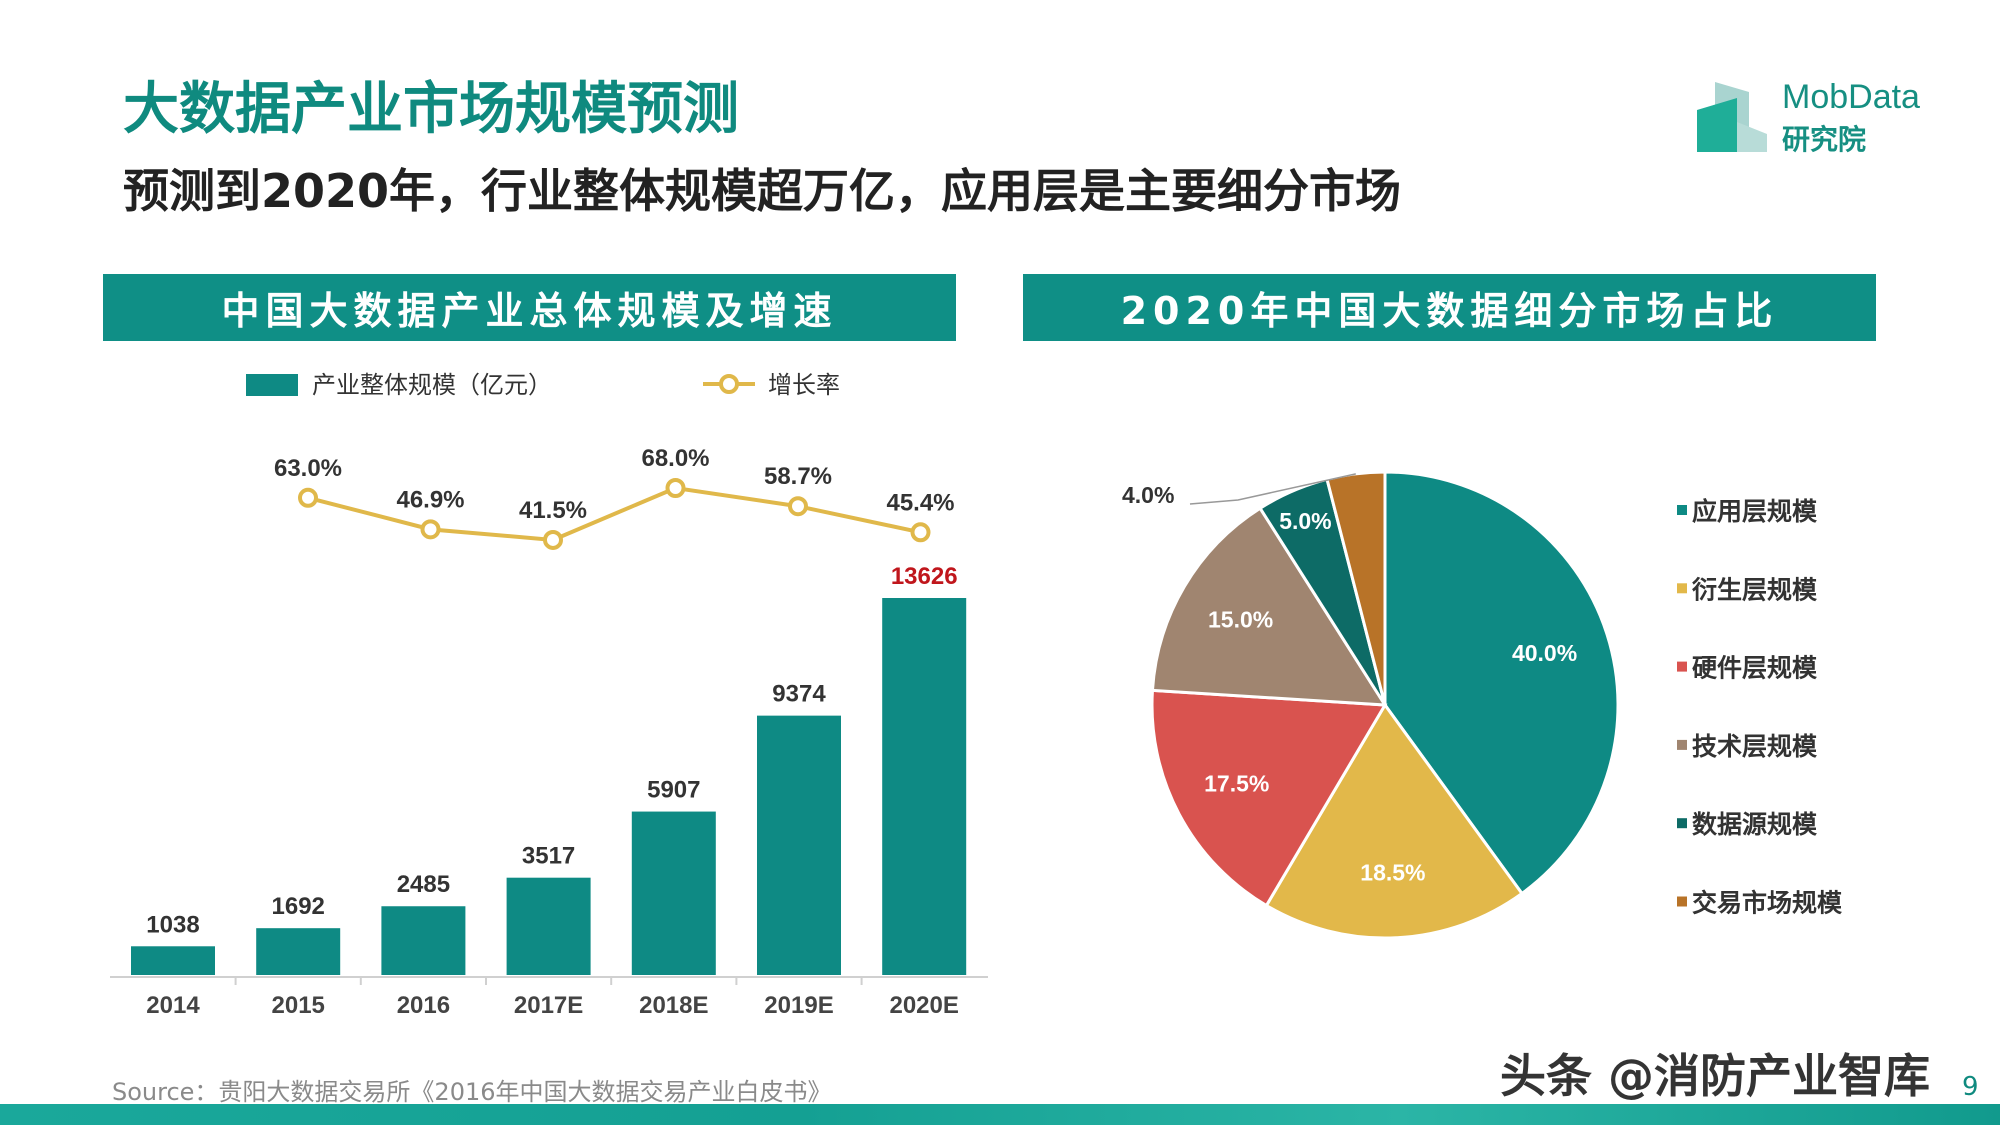  Describe the element at coordinates (1755, 511) in the screenshot. I see `pie-legend-label: 应用层规模` at that location.